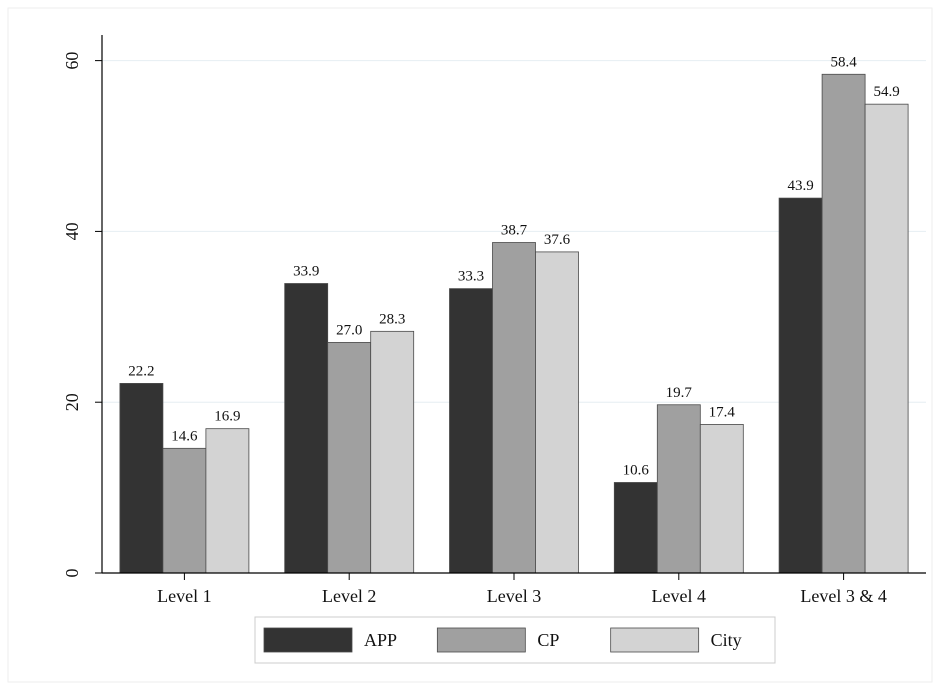 The image size is (940, 690). Describe the element at coordinates (184, 436) in the screenshot. I see `data-label-cp-level-1: 14.6` at that location.